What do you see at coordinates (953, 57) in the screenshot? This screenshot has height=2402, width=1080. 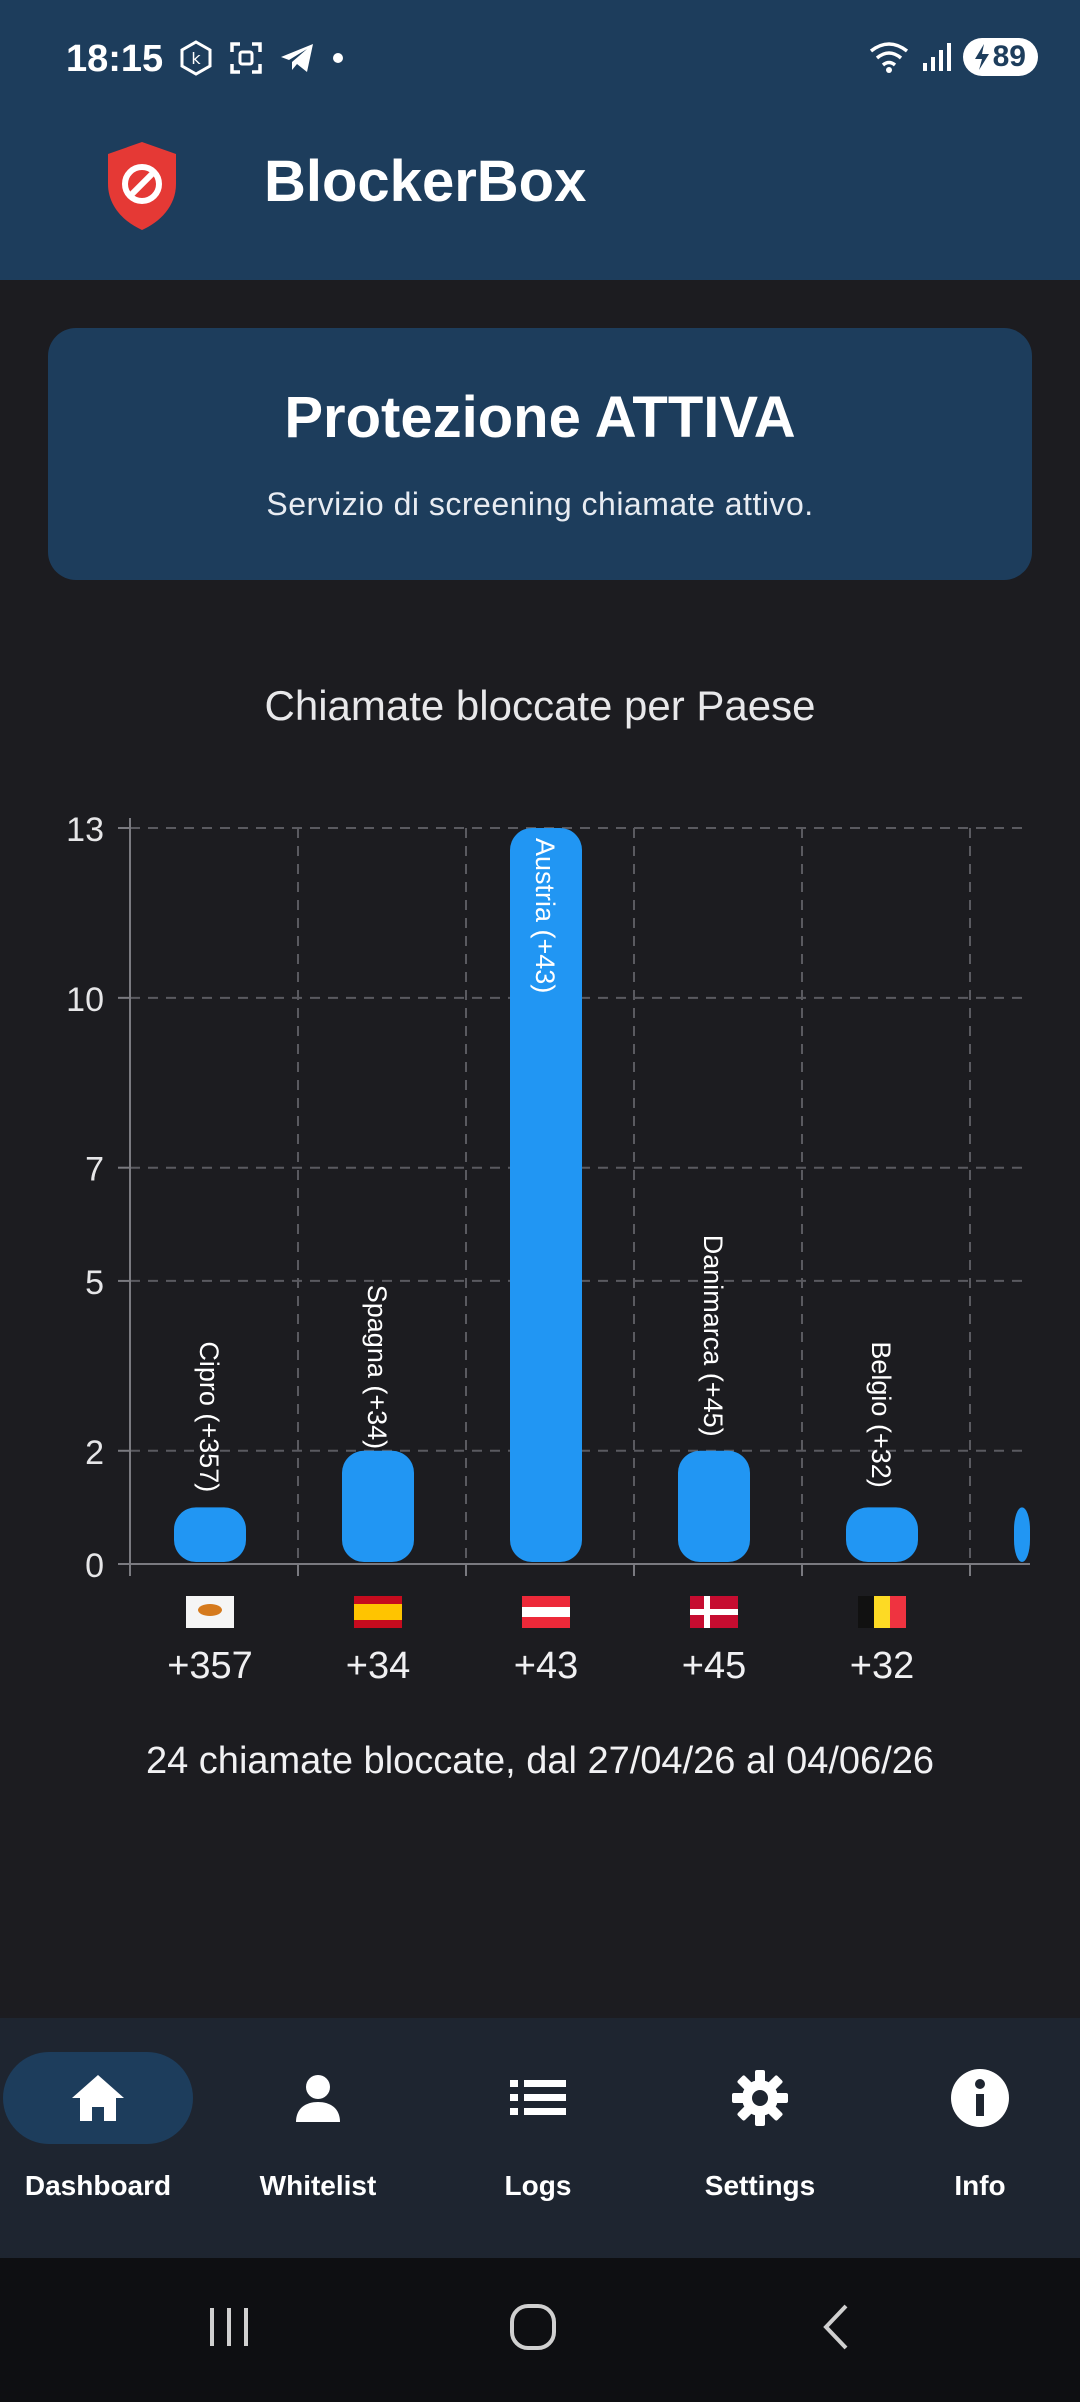 I see `system-status-icons: 89` at bounding box center [953, 57].